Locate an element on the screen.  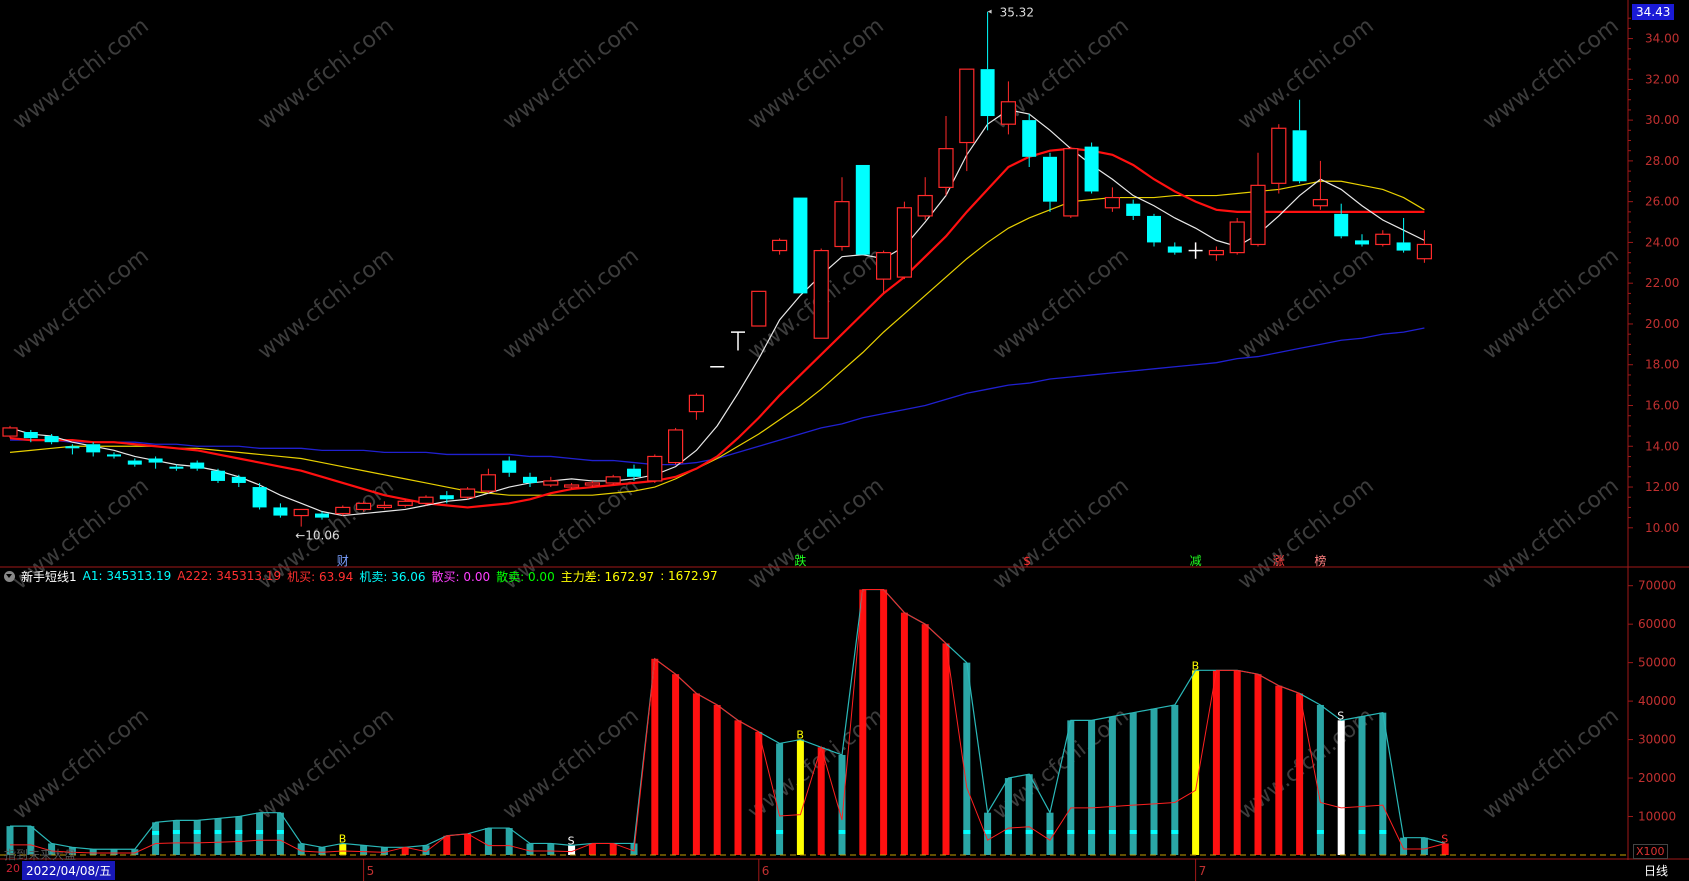
event-marker: 涨 is located at coordinates (1279, 560).